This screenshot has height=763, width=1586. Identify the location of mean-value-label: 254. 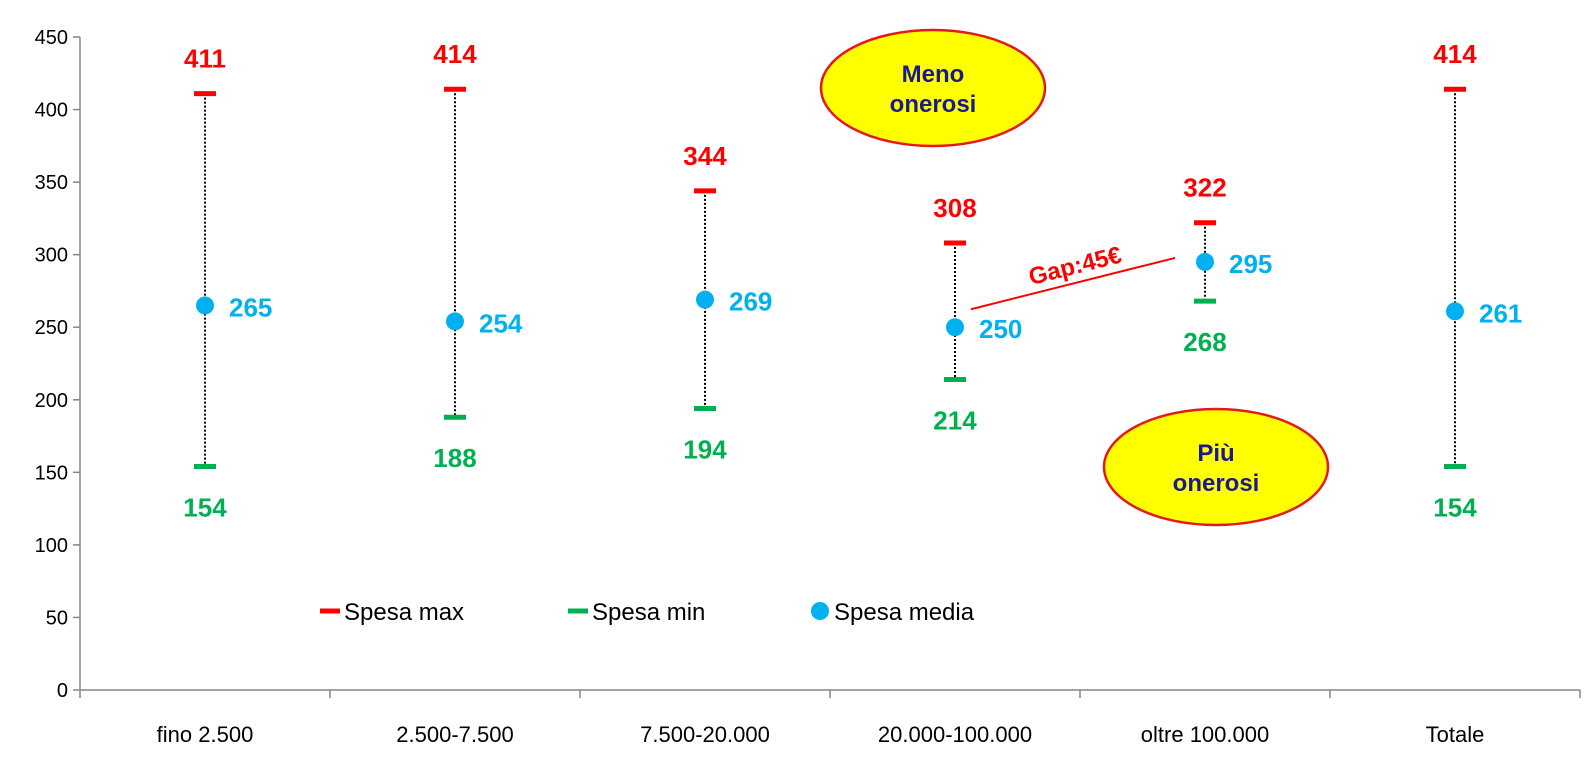
(501, 323).